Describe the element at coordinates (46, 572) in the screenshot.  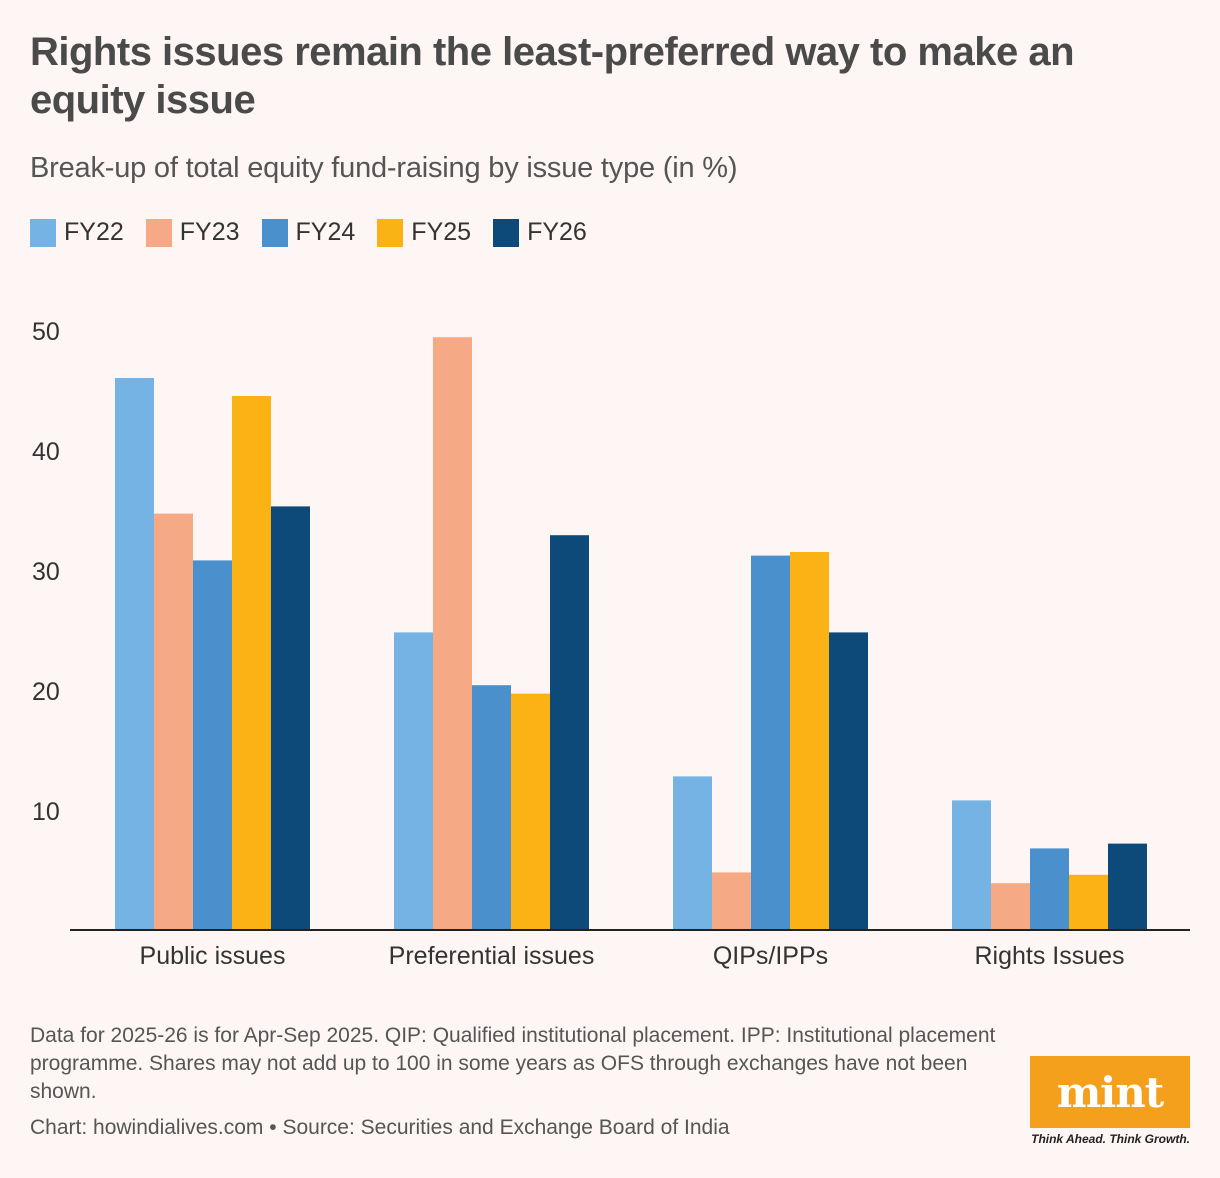
I see `y-tick-label: 30` at that location.